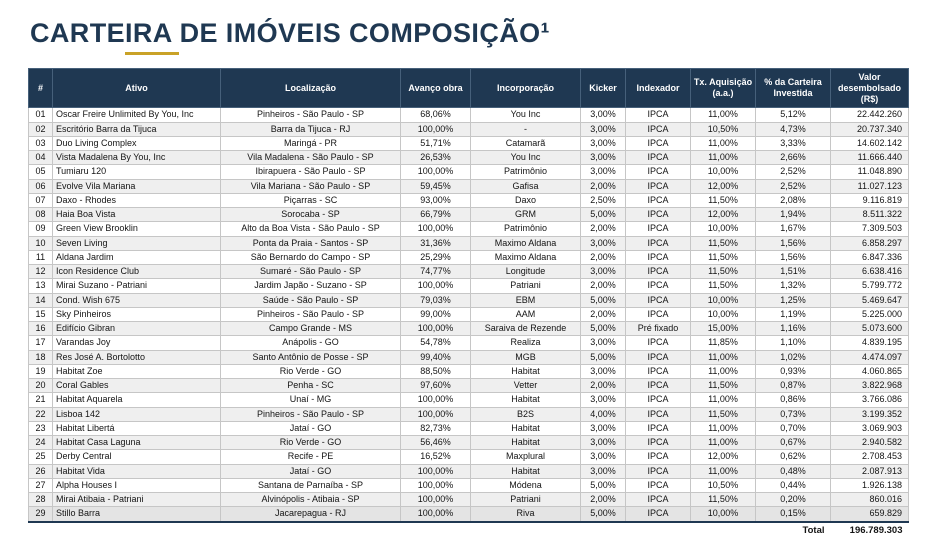 The height and width of the screenshot is (538, 936). Describe the element at coordinates (525, 343) in the screenshot. I see `table-cell: Realiza` at that location.